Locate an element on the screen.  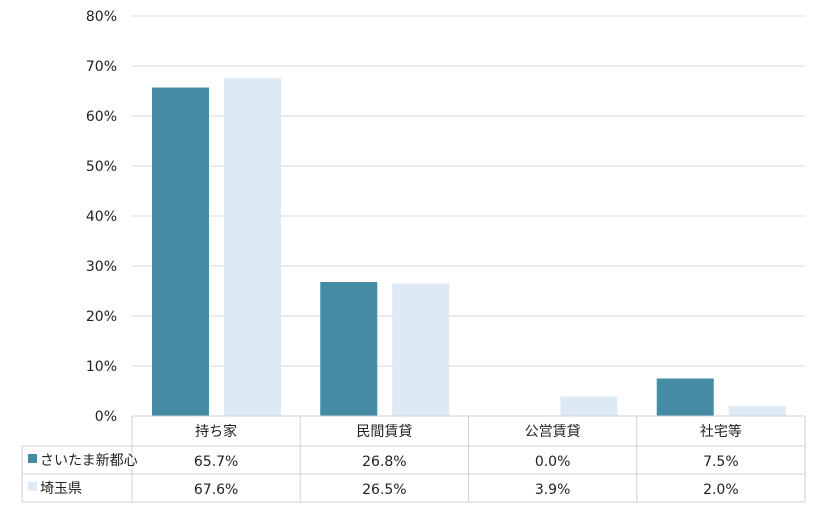
data-label: 2.0% is located at coordinates (721, 490).